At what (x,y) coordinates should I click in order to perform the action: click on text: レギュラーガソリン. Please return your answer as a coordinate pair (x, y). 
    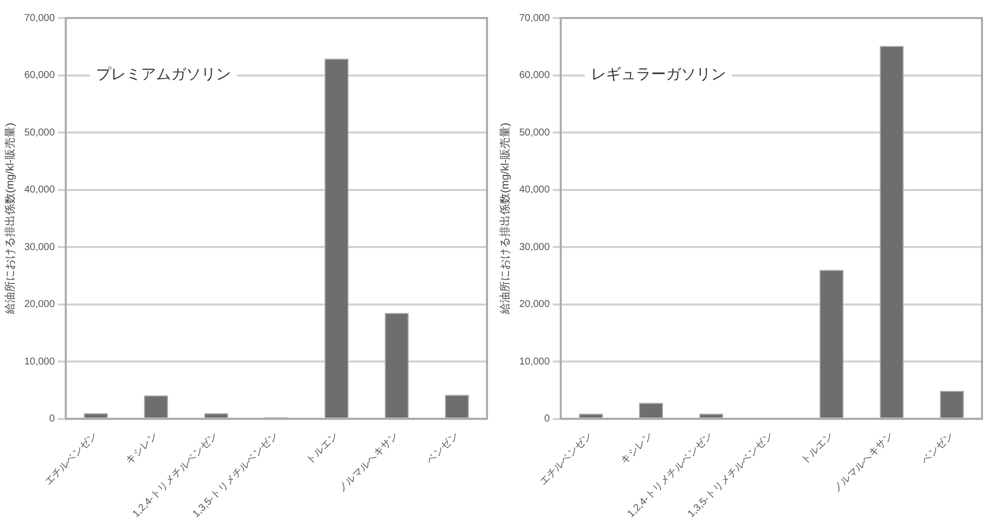
    Looking at the image, I should click on (658, 74).